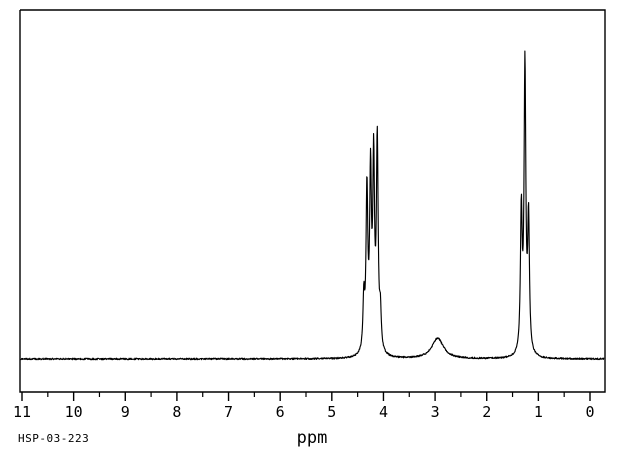 The image size is (620, 455). Describe the element at coordinates (331, 412) in the screenshot. I see `axis-tick-label: 5` at that location.